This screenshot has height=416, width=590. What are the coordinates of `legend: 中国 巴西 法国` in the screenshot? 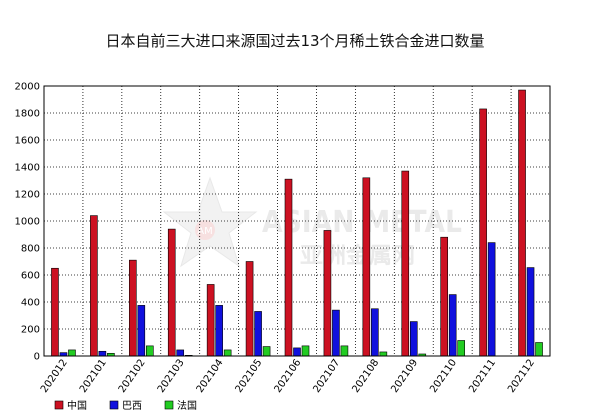 It's located at (125, 405).